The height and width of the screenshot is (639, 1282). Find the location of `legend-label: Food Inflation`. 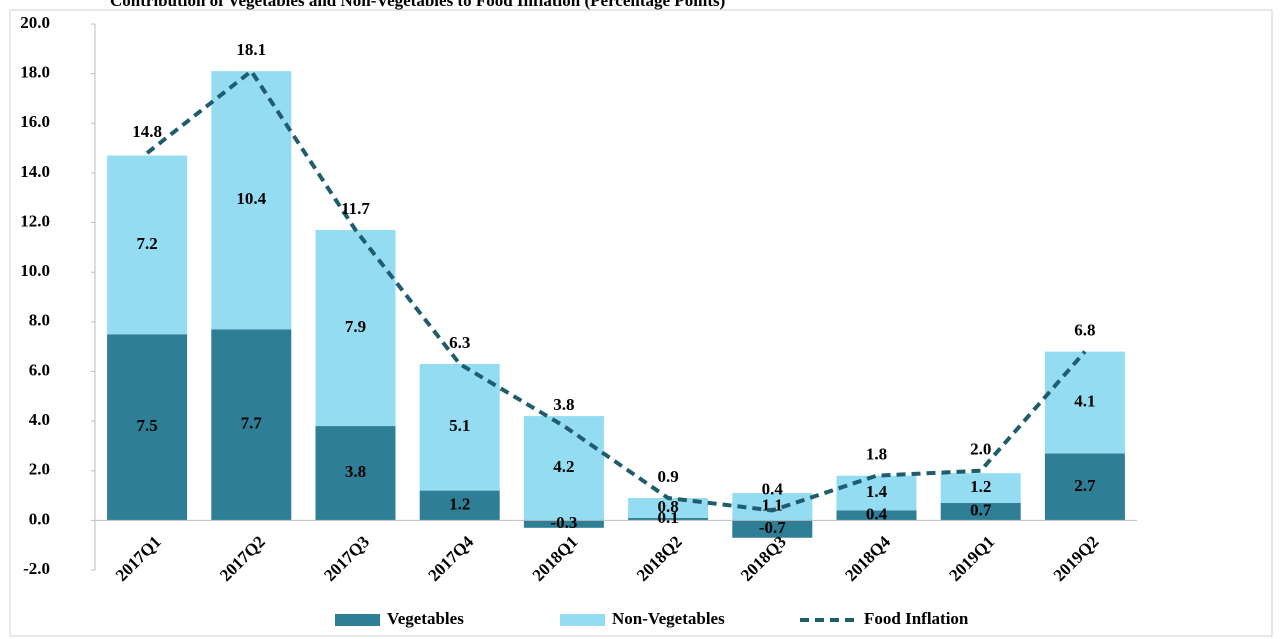

legend-label: Food Inflation is located at coordinates (916, 618).